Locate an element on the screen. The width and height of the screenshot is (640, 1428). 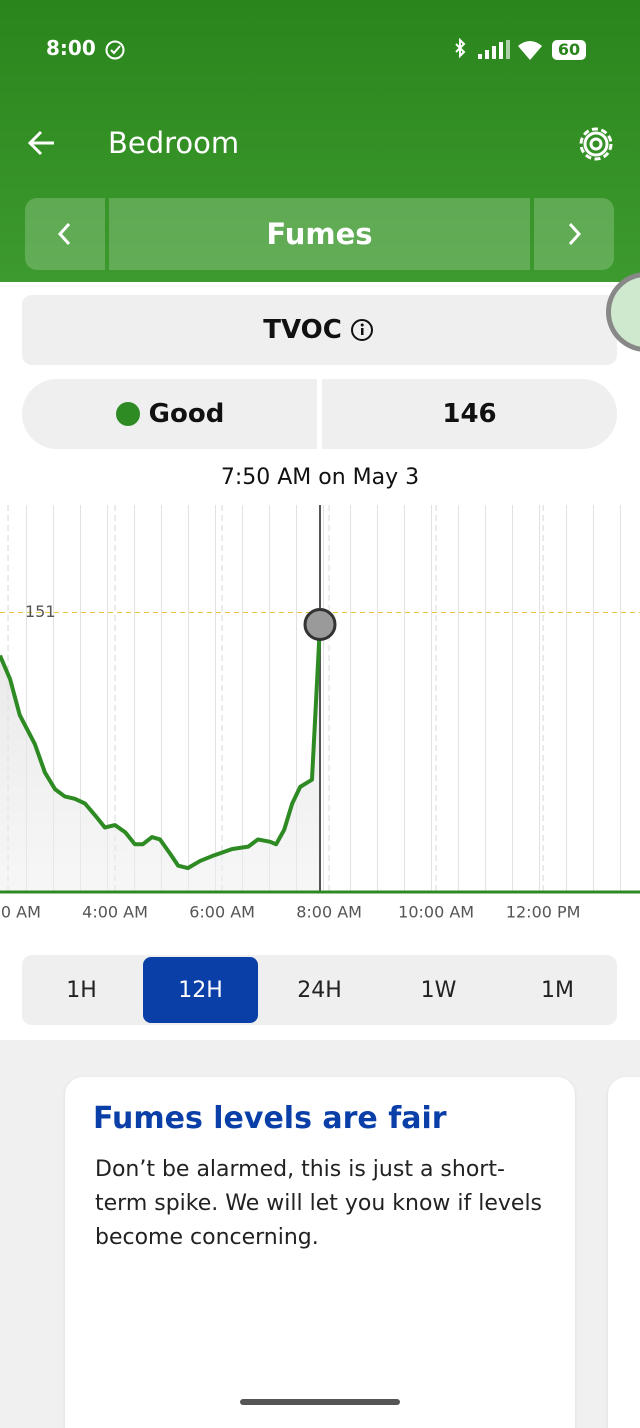
status-box: Good is located at coordinates (169, 414).